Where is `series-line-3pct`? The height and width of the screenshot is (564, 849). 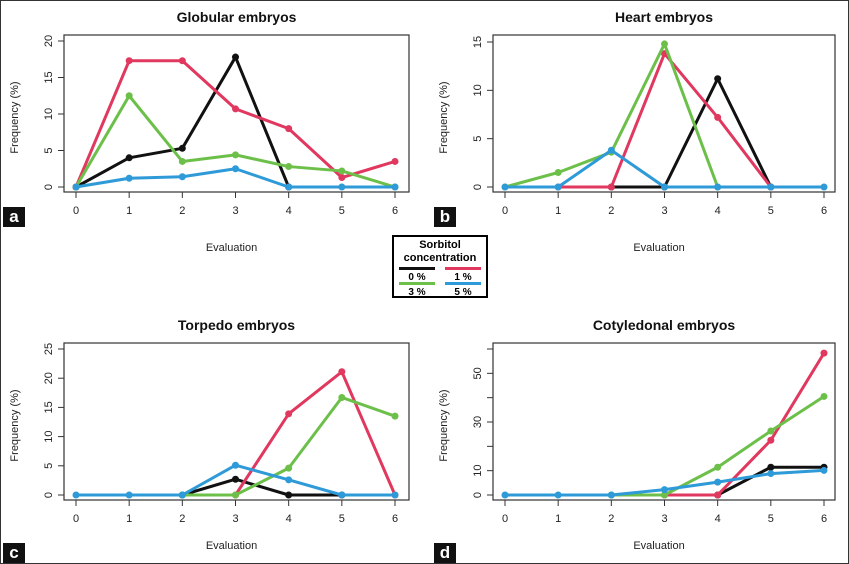
series-line-3pct is located at coordinates (612, 115).